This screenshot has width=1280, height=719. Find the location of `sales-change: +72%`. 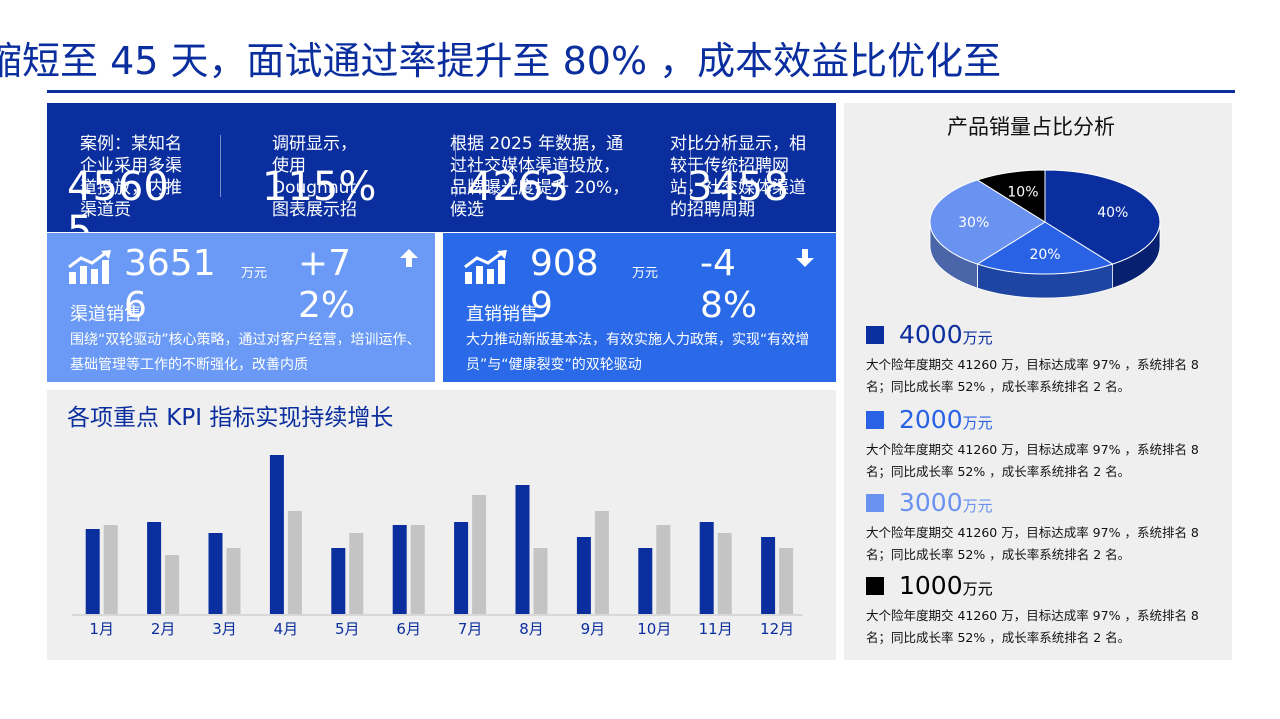

sales-change: +72% is located at coordinates (327, 284).